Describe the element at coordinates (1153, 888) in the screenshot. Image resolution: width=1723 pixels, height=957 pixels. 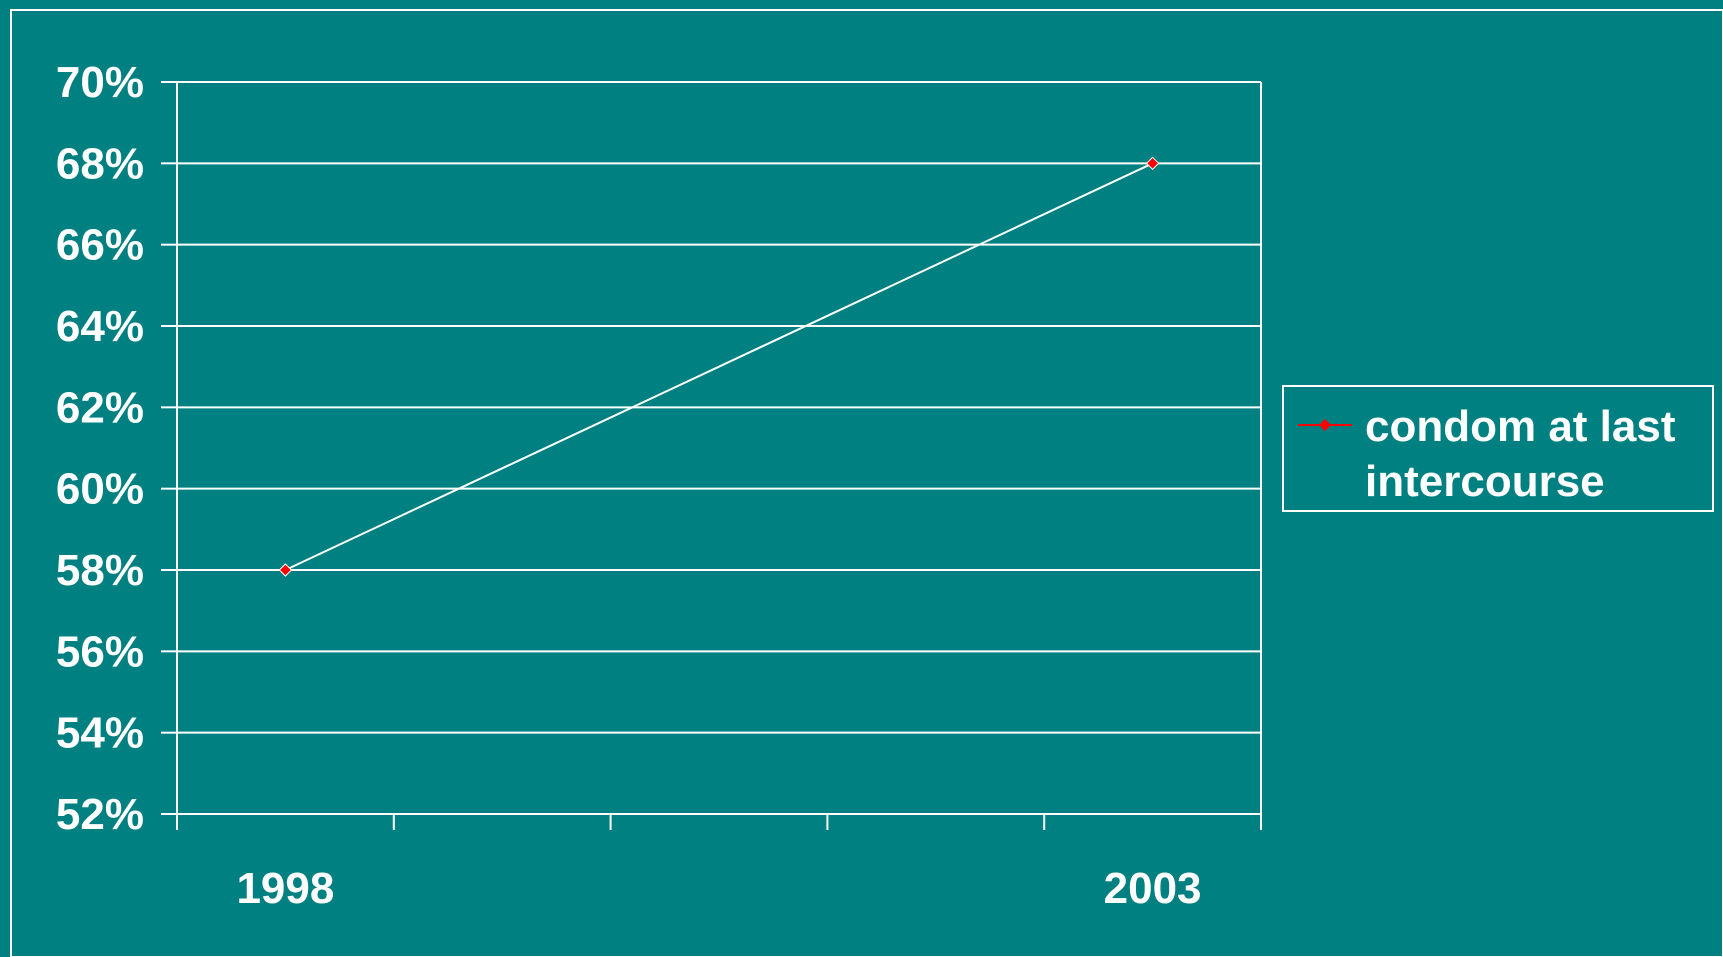
I see `x-tick-label-2003: 2003` at that location.